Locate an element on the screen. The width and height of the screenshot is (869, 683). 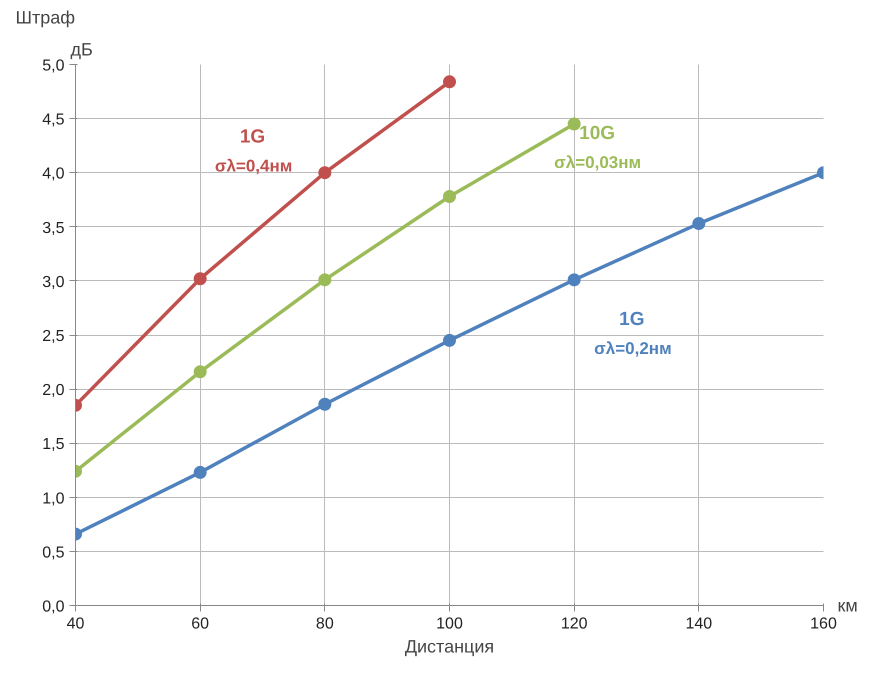
x-axis-title: Дистанция is located at coordinates (449, 646).